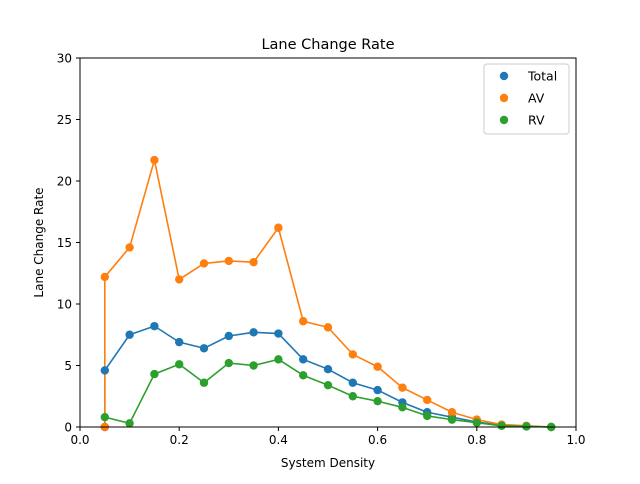 This screenshot has height=484, width=640. I want to click on legend-label-total: Total, so click(542, 76).